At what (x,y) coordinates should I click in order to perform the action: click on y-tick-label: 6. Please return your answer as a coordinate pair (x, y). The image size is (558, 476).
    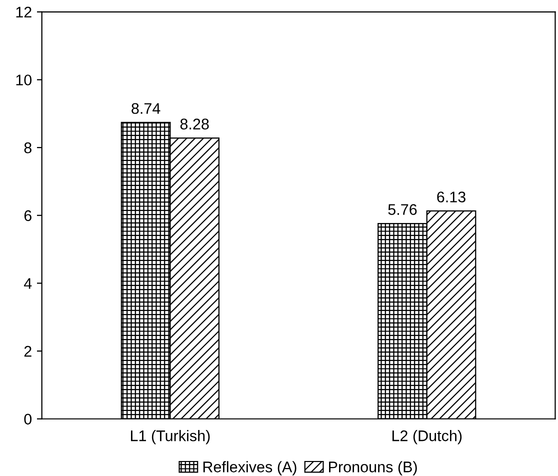
    Looking at the image, I should click on (28, 216).